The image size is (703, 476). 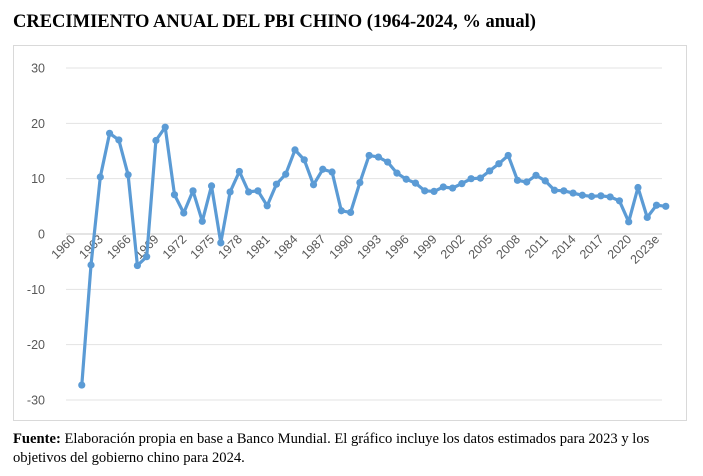 What do you see at coordinates (258, 247) in the screenshot?
I see `x-tick-label: 1981` at bounding box center [258, 247].